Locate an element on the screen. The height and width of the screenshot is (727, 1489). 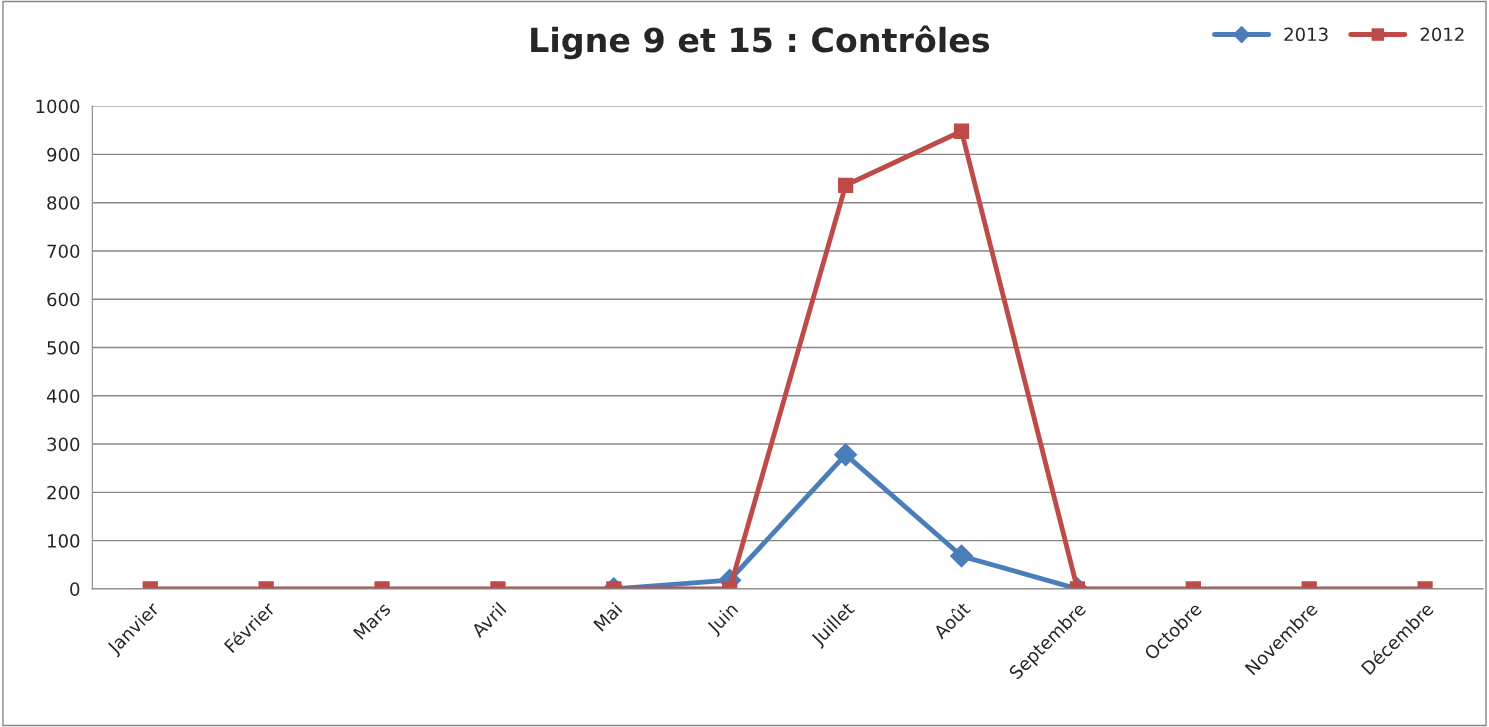
y-tick-label: 800 is located at coordinates (63, 203).